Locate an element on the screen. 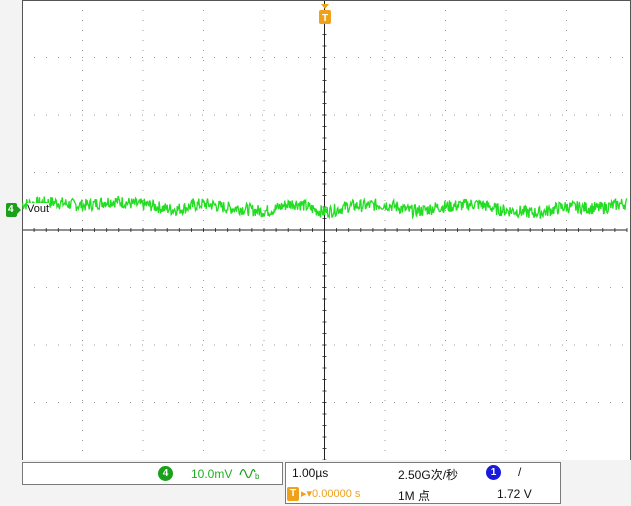 The image size is (631, 506). trigger-position-marker: T is located at coordinates (325, 14).